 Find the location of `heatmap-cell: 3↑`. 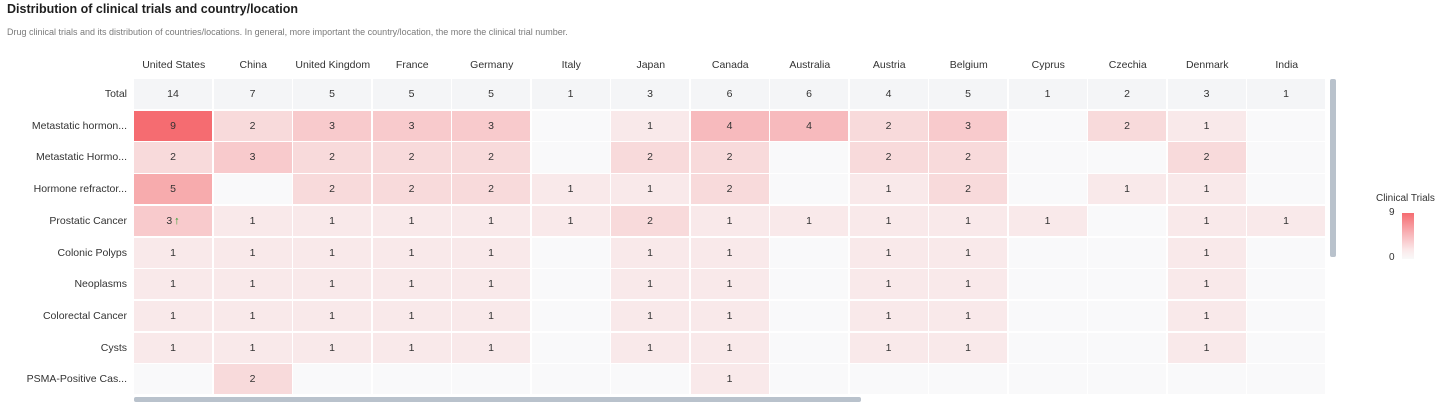

heatmap-cell: 3↑ is located at coordinates (173, 221).